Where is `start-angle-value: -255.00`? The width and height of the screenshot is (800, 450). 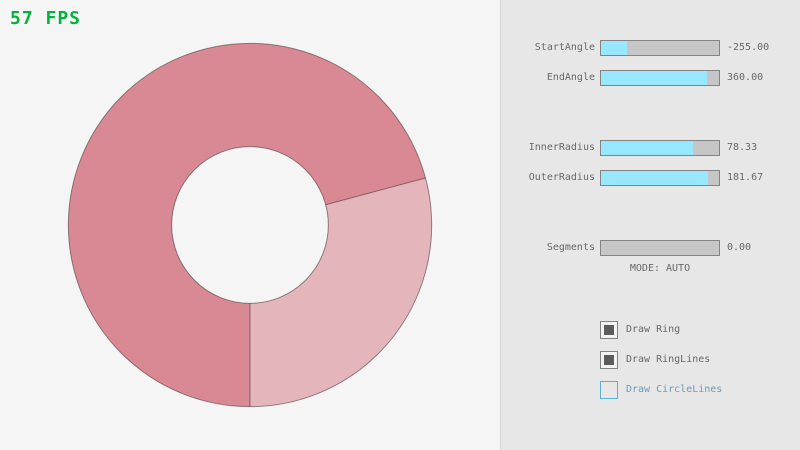 start-angle-value: -255.00 is located at coordinates (748, 47).